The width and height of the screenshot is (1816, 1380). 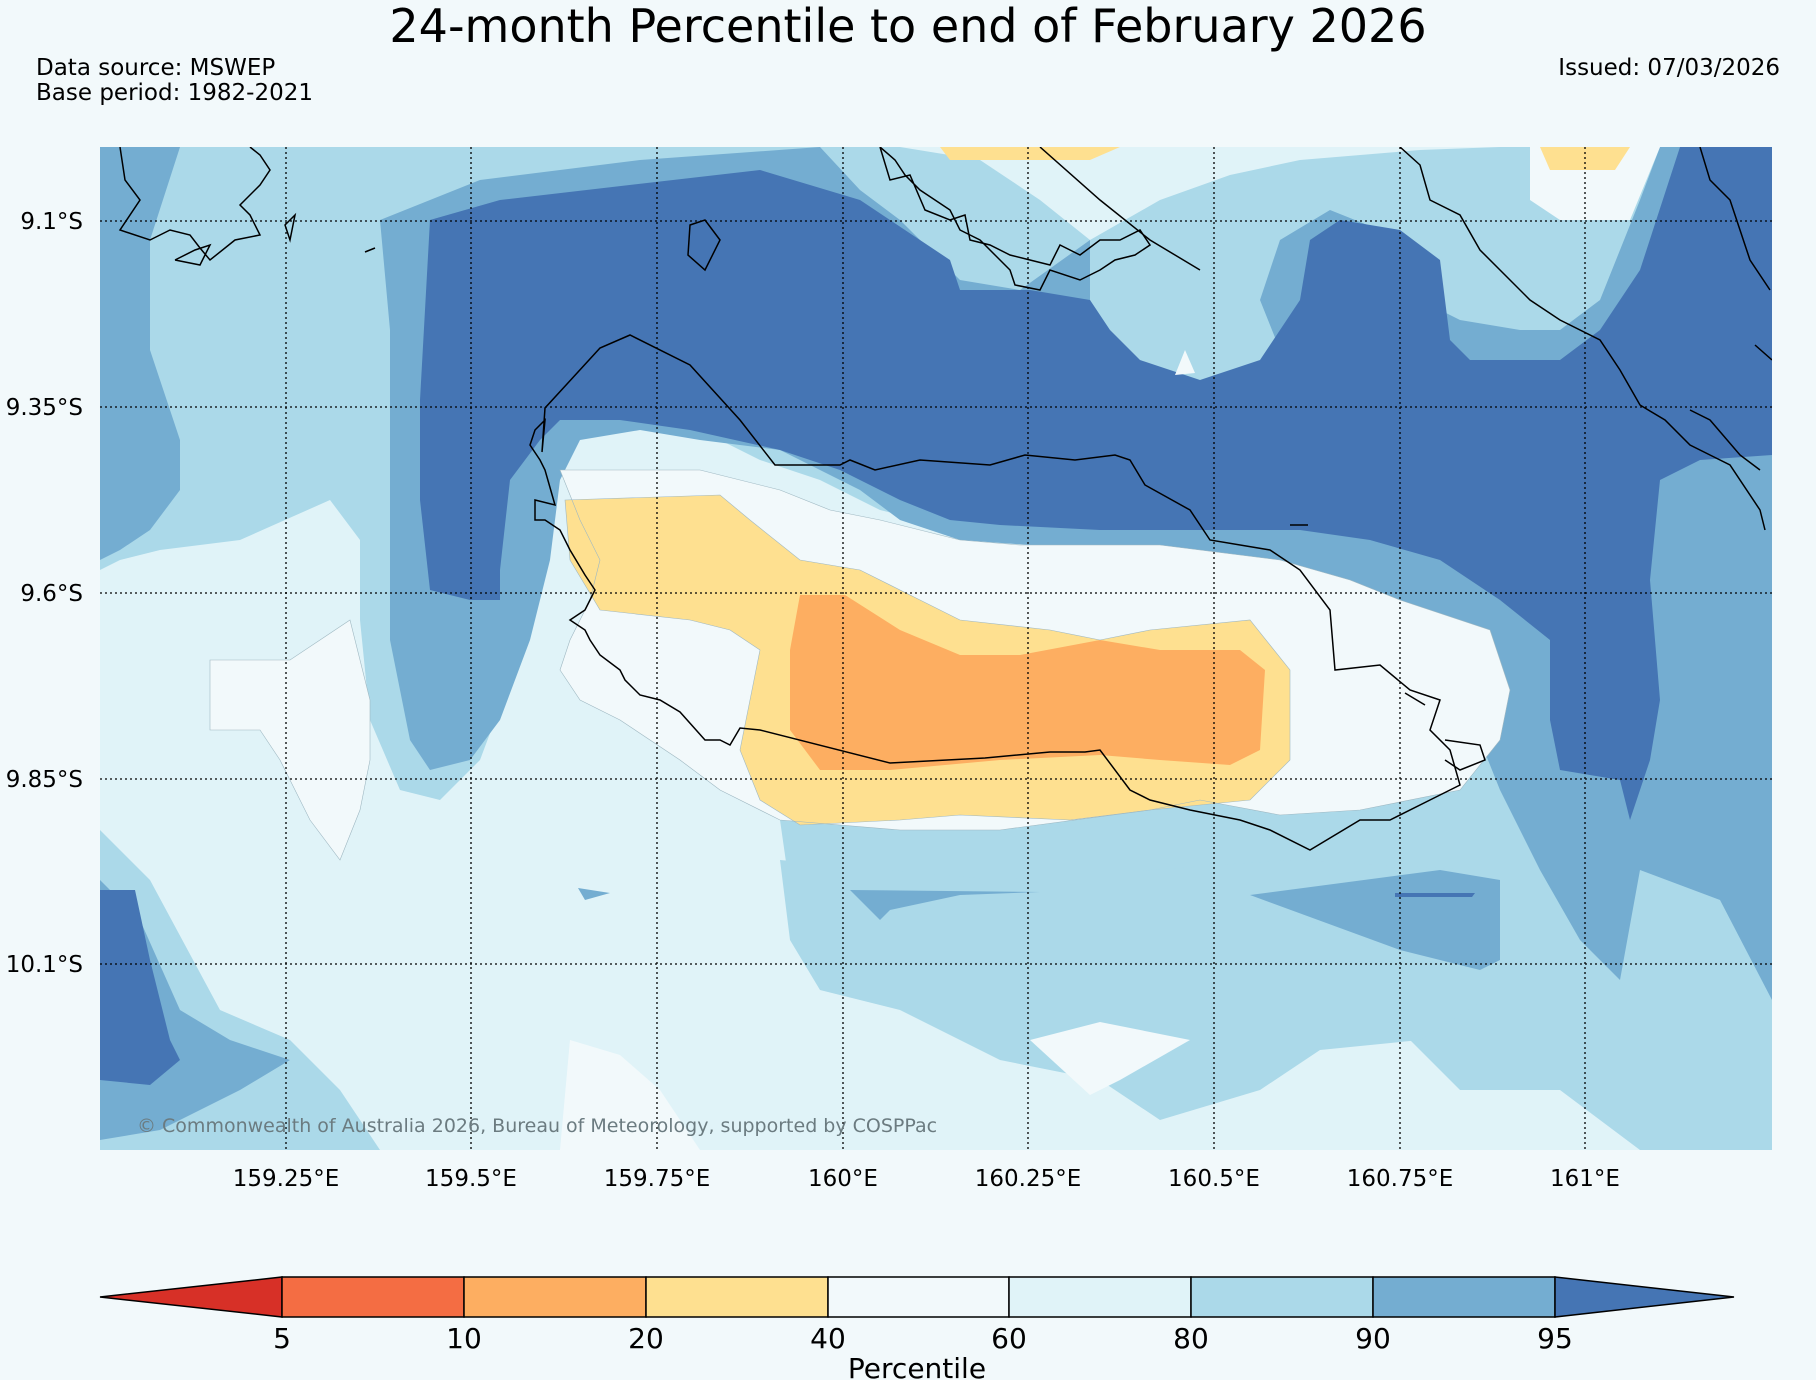 What do you see at coordinates (1400, 1179) in the screenshot?
I see `lon-label: 160.75°E` at bounding box center [1400, 1179].